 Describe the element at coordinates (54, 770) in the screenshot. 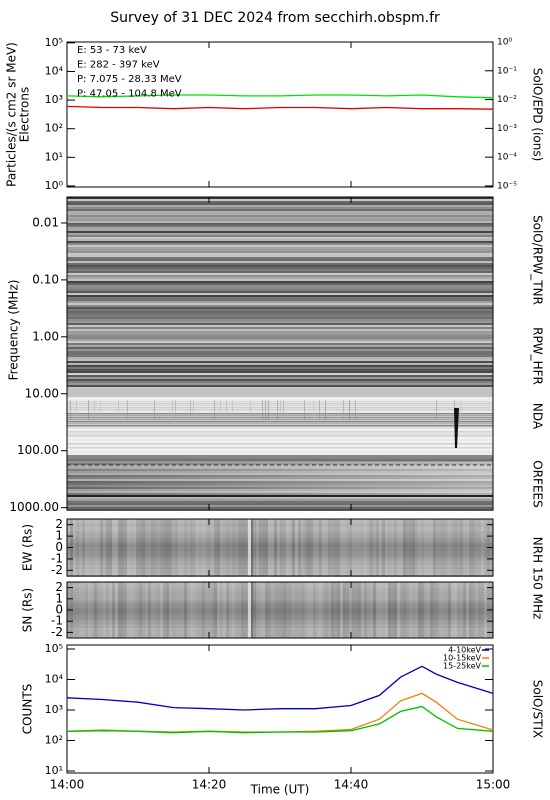

I see `y-tick-label: 10¹` at that location.